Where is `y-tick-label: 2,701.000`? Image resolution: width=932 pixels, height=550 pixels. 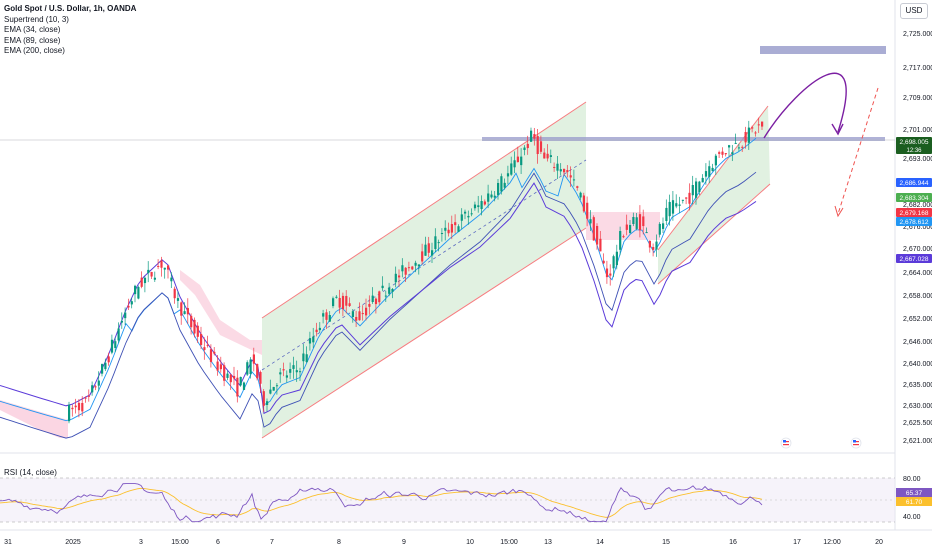
y-tick-label: 2,701.000 is located at coordinates (917, 130).